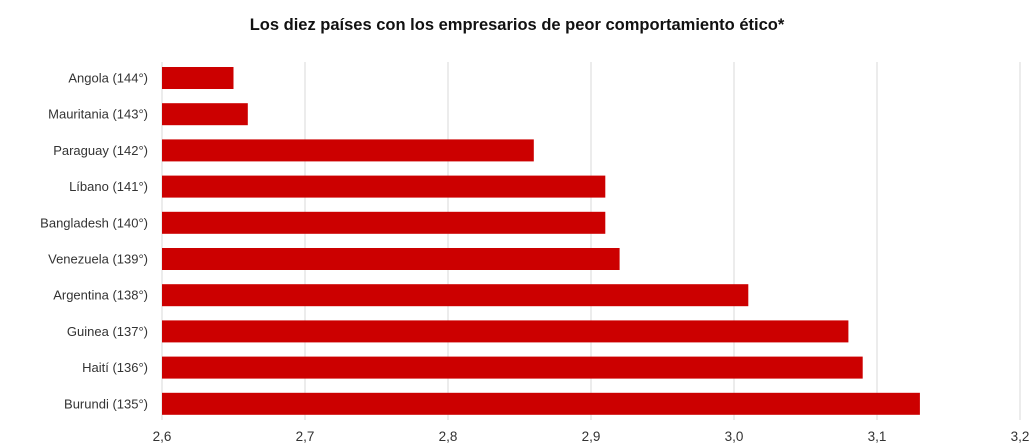 The width and height of the screenshot is (1034, 447). I want to click on category-label: Burundi (135°), so click(106, 403).